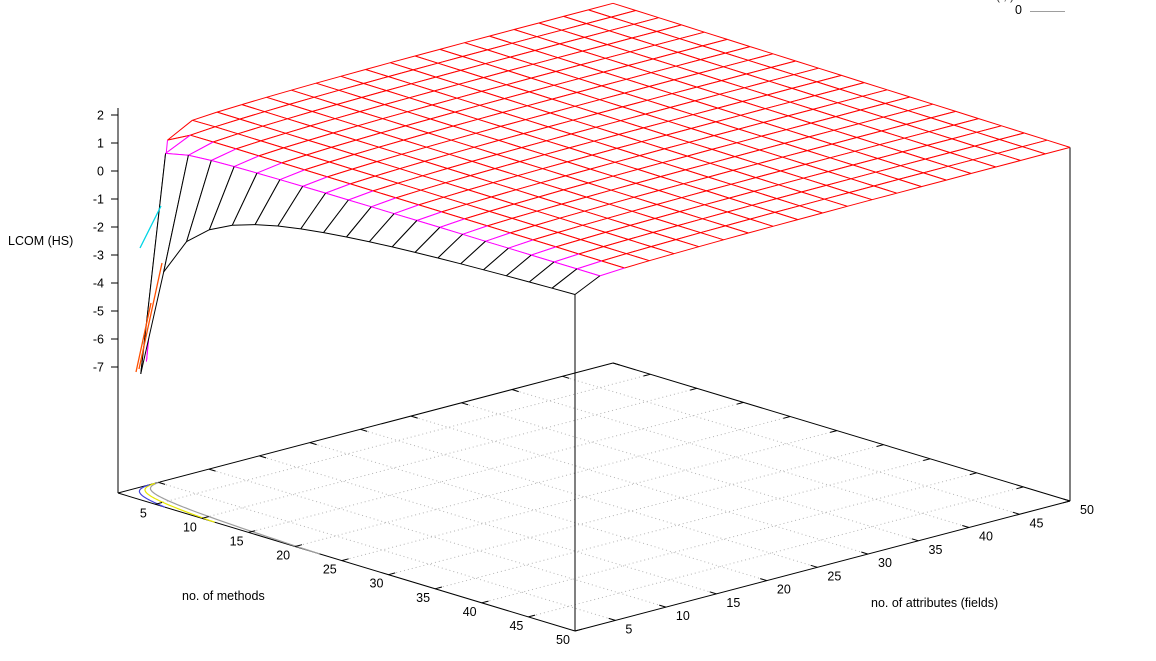 The image size is (1156, 661). I want to click on base-contour-level--3, so click(152, 496).